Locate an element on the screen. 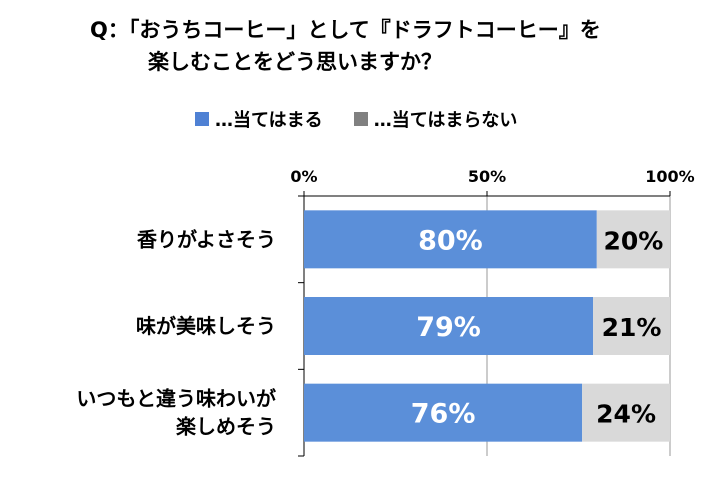 The width and height of the screenshot is (720, 493). legend: …当てはまる …当てはまらない is located at coordinates (369, 118).